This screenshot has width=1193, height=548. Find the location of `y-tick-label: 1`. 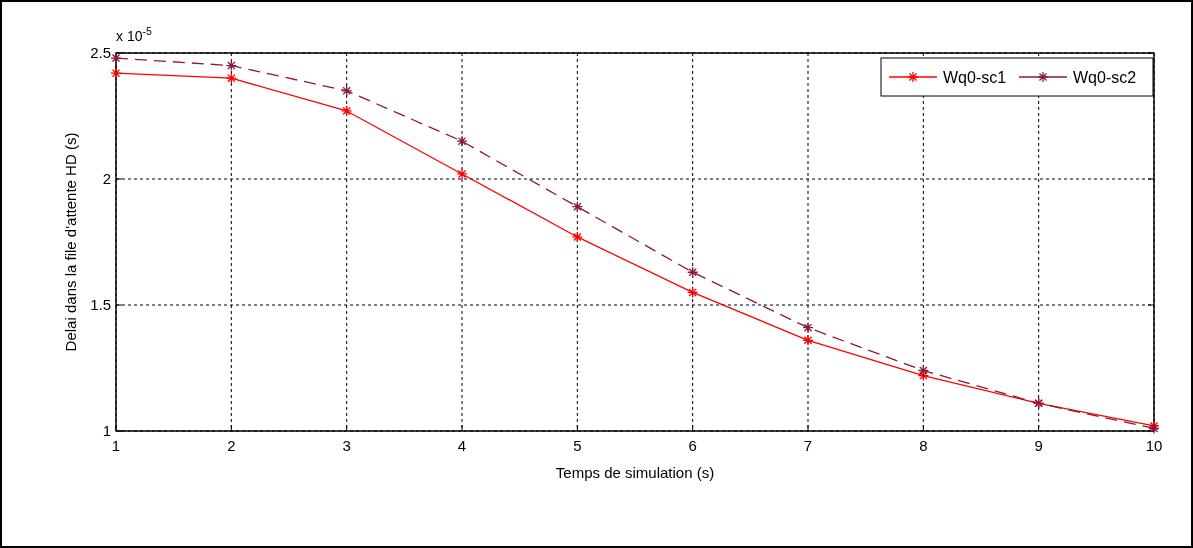

y-tick-label: 1 is located at coordinates (106, 430).